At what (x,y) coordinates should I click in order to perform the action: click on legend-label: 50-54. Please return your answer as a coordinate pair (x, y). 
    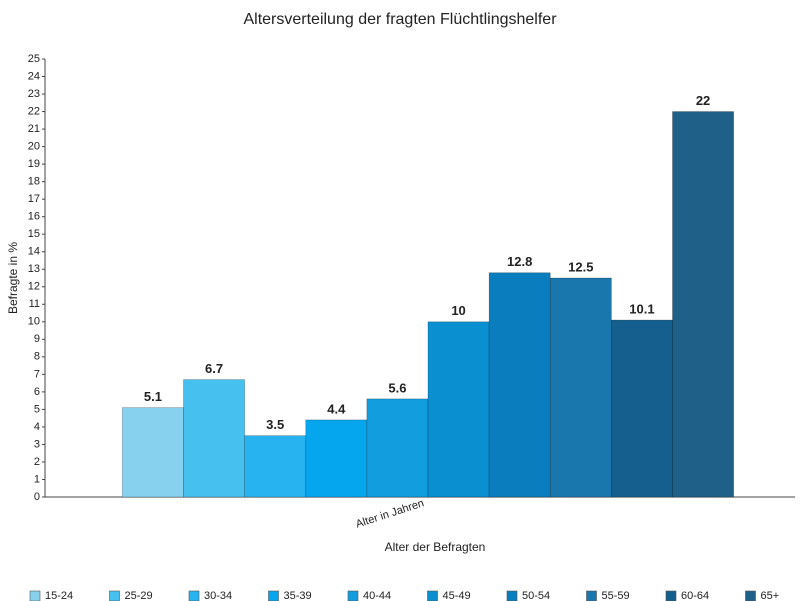
    Looking at the image, I should click on (536, 595).